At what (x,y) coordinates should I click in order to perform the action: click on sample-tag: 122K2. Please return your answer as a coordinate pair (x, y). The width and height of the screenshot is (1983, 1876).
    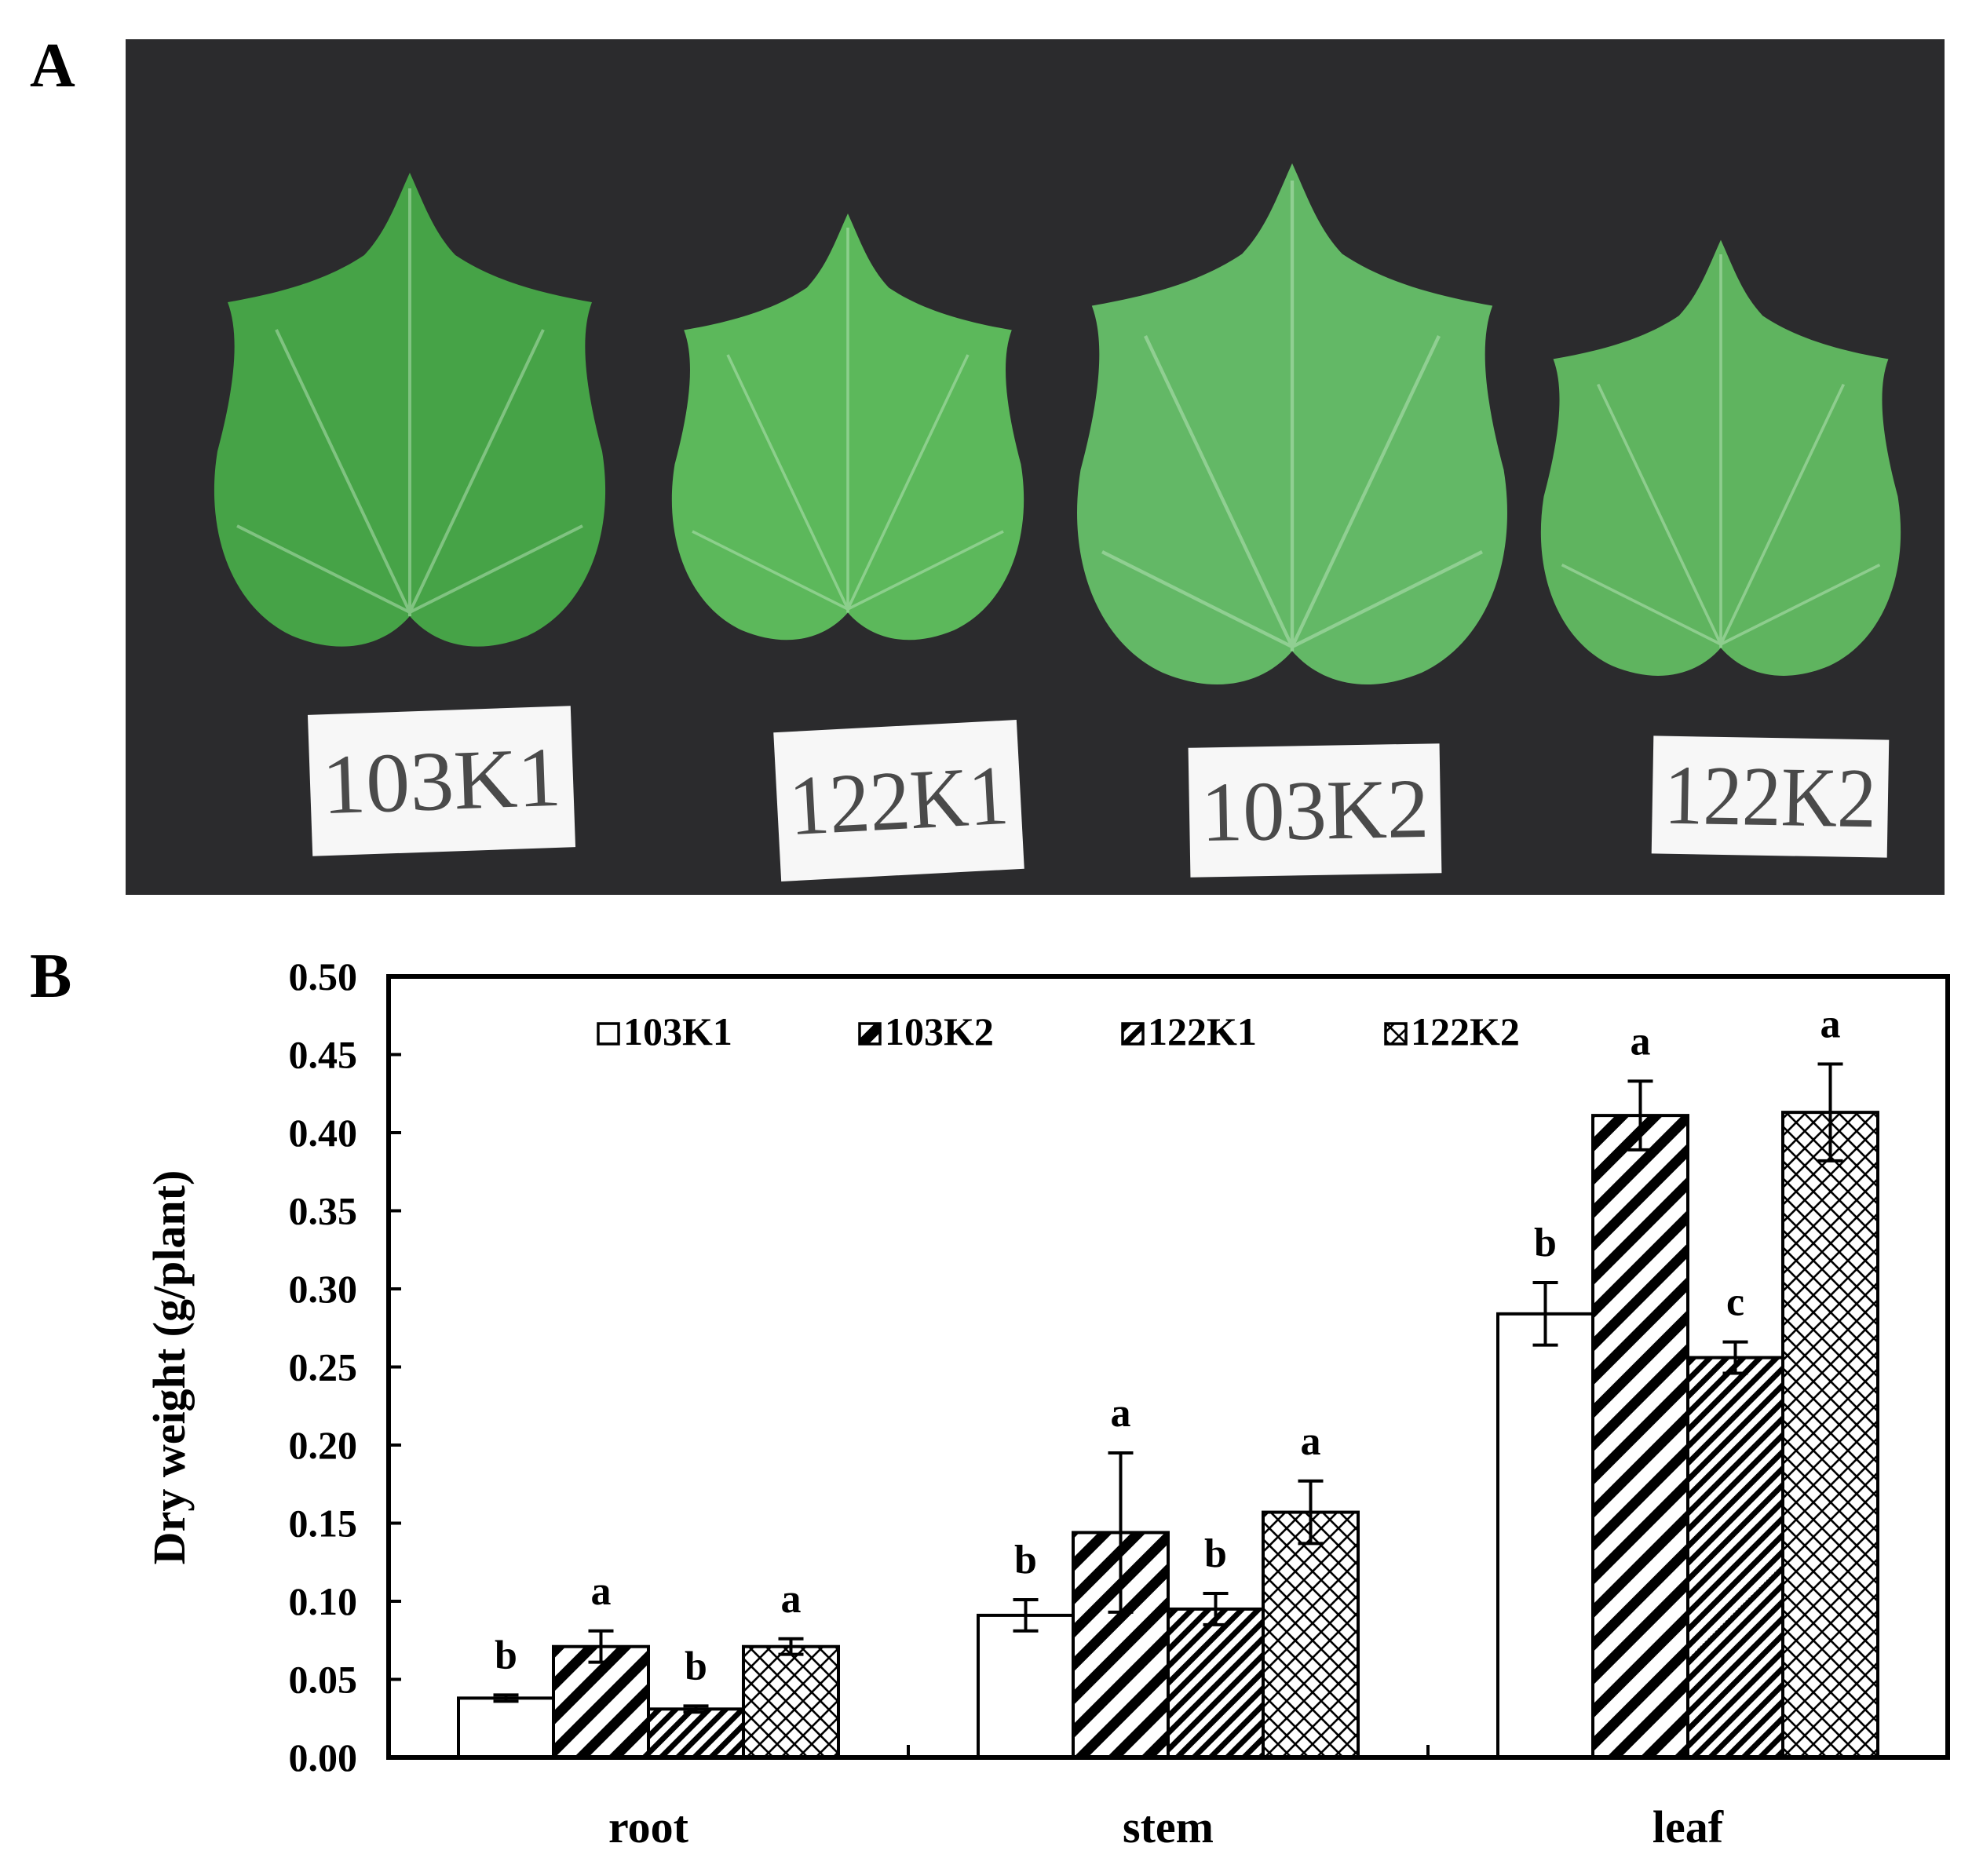
    Looking at the image, I should click on (1770, 797).